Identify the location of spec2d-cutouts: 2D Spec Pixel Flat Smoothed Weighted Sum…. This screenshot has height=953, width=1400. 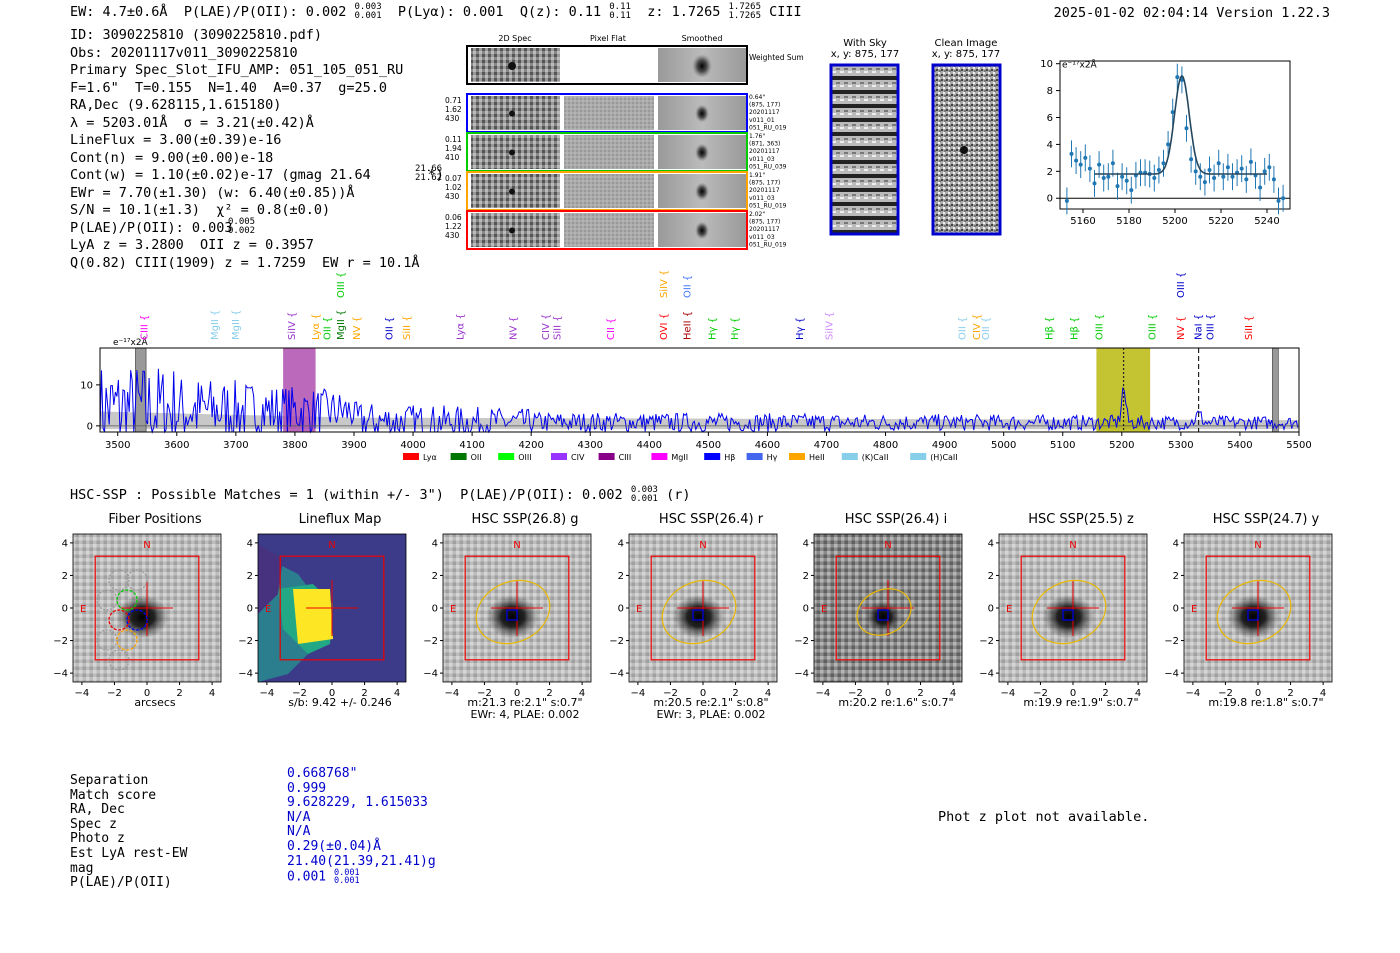
(624, 142).